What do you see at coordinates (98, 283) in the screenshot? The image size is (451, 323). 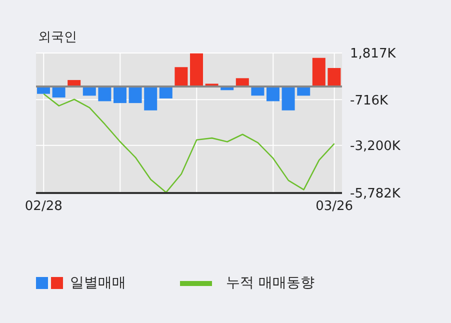 I see `legend-label: 일별매매` at bounding box center [98, 283].